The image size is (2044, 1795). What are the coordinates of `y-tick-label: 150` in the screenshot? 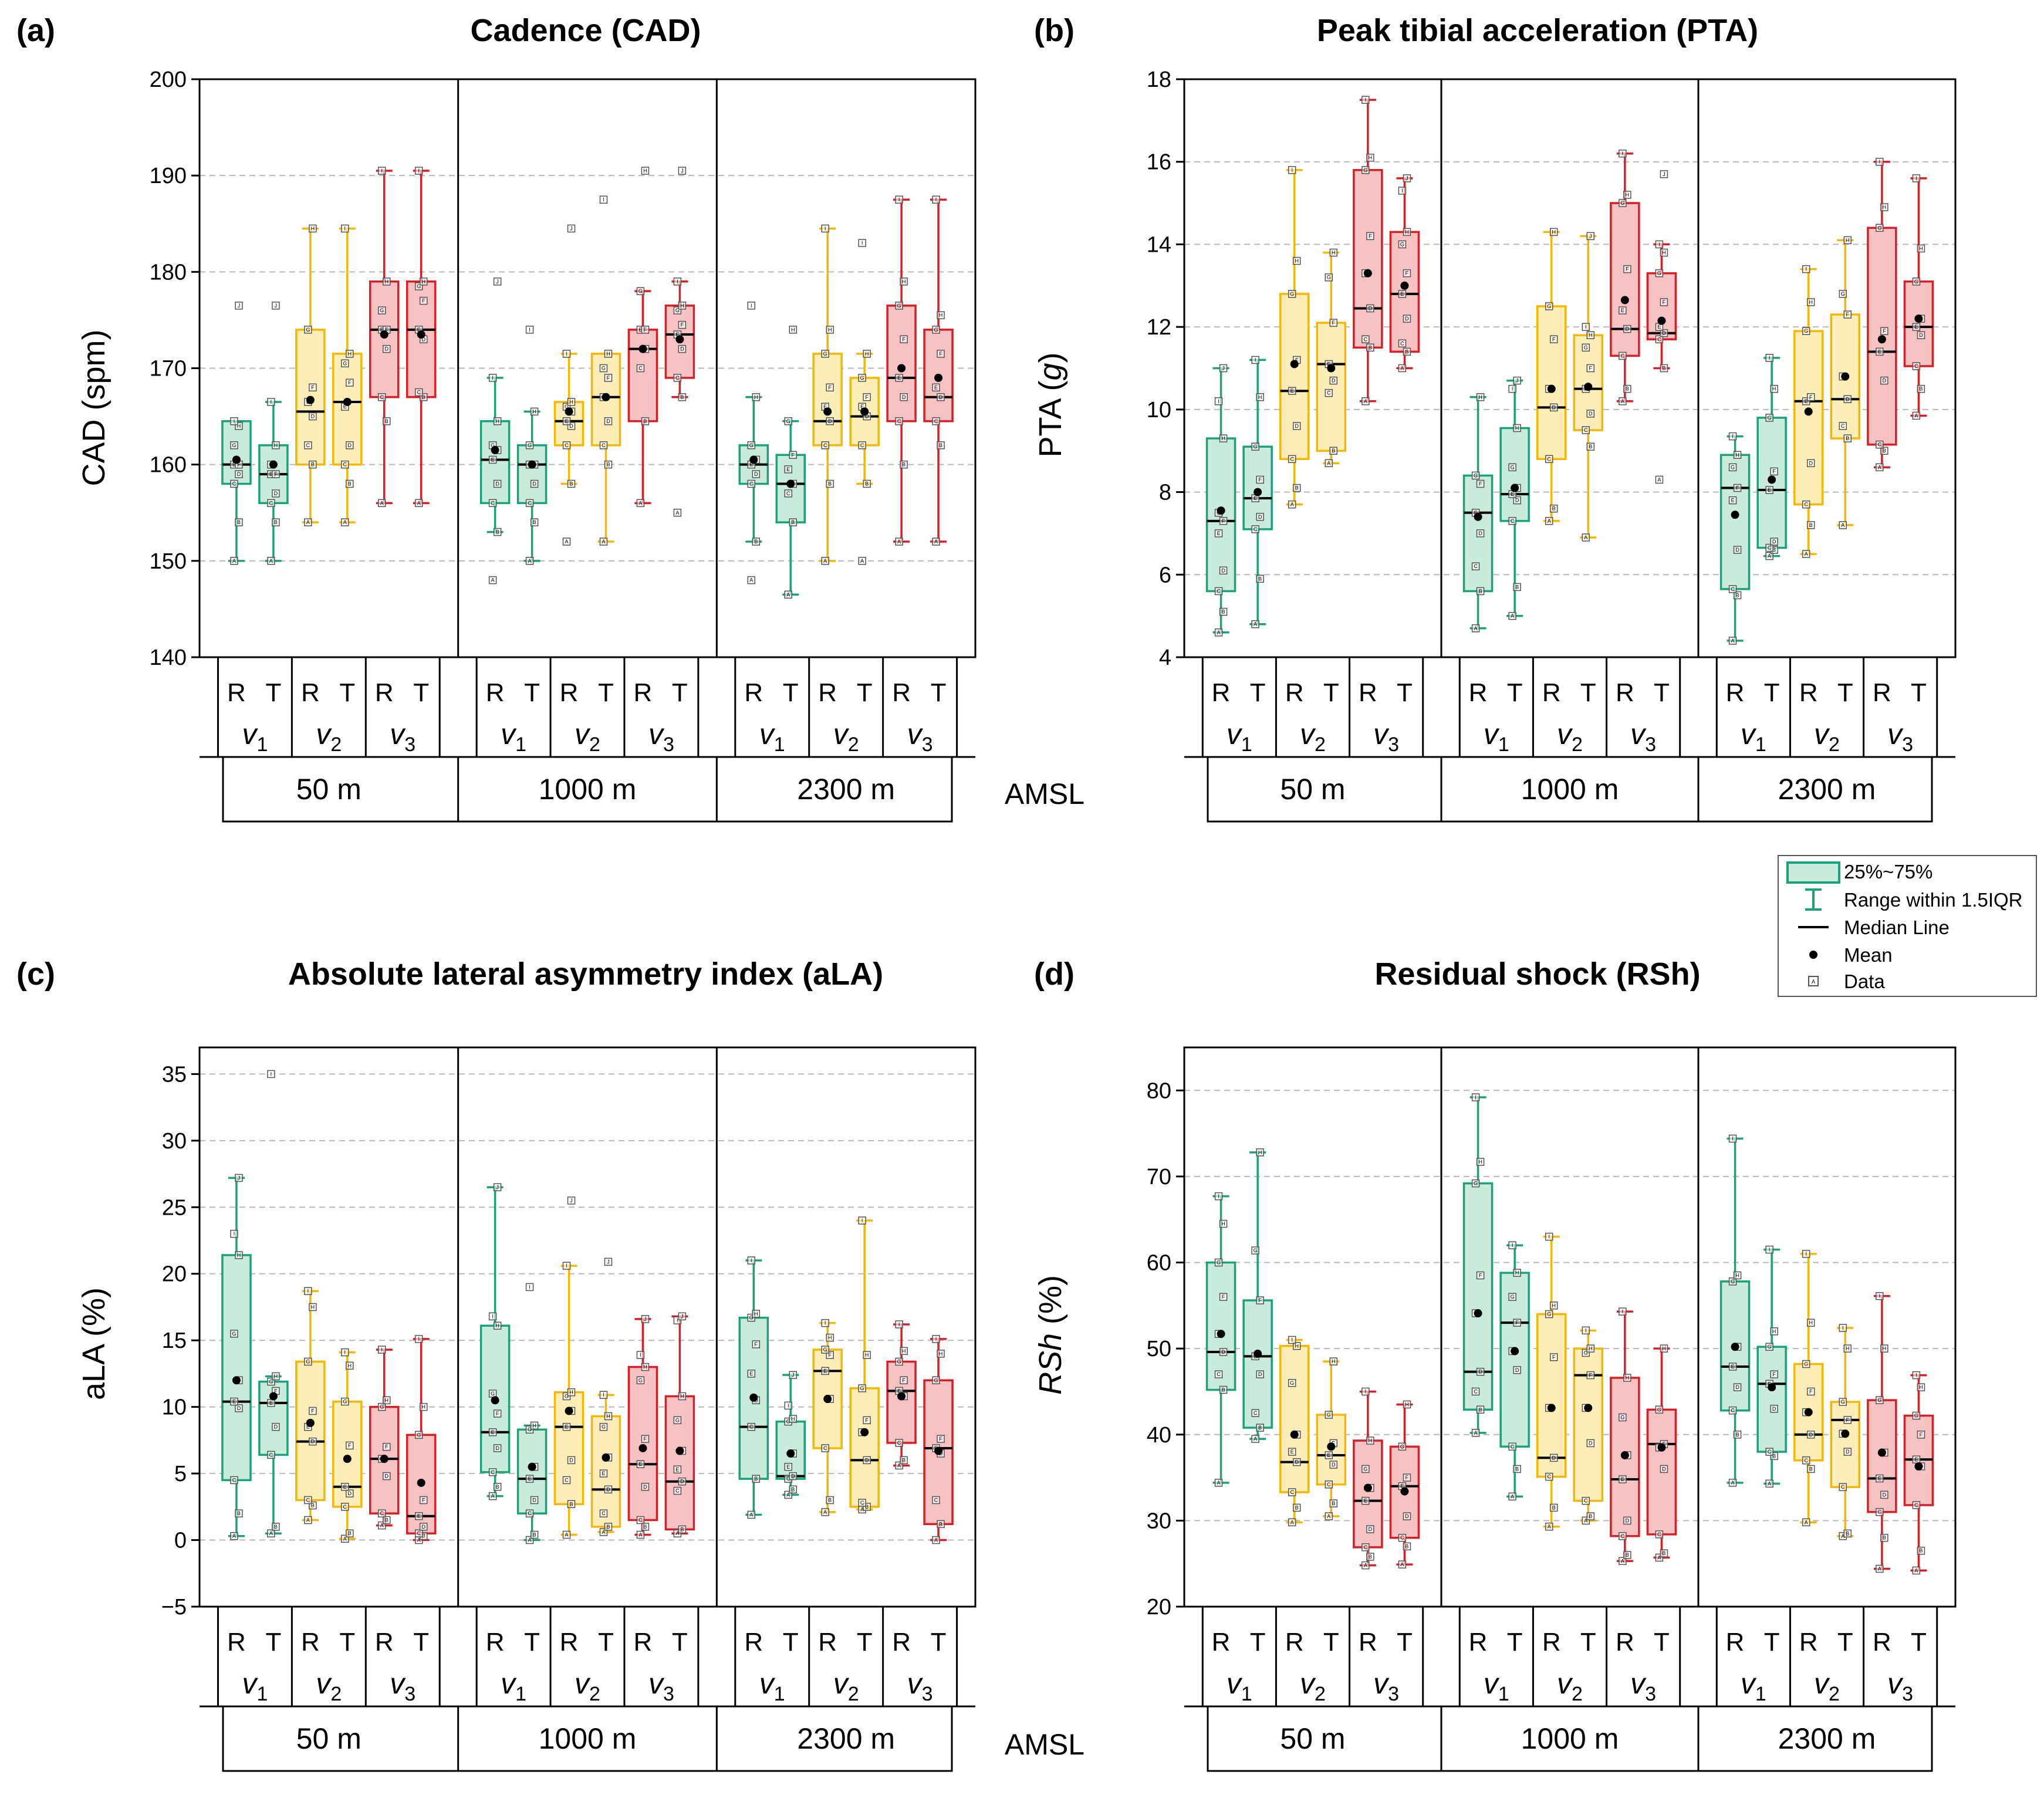 It's located at (168, 561).